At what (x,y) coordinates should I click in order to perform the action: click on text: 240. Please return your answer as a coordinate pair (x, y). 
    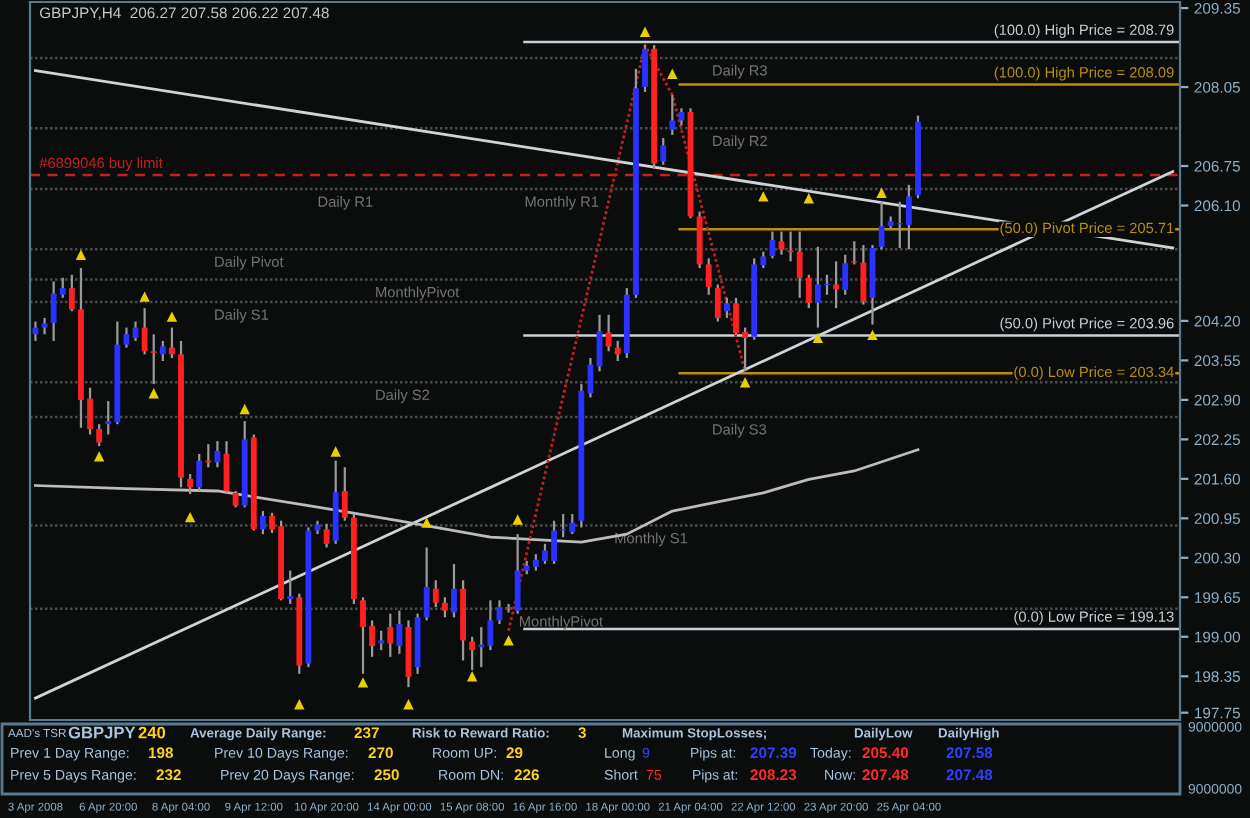
    Looking at the image, I should click on (152, 732).